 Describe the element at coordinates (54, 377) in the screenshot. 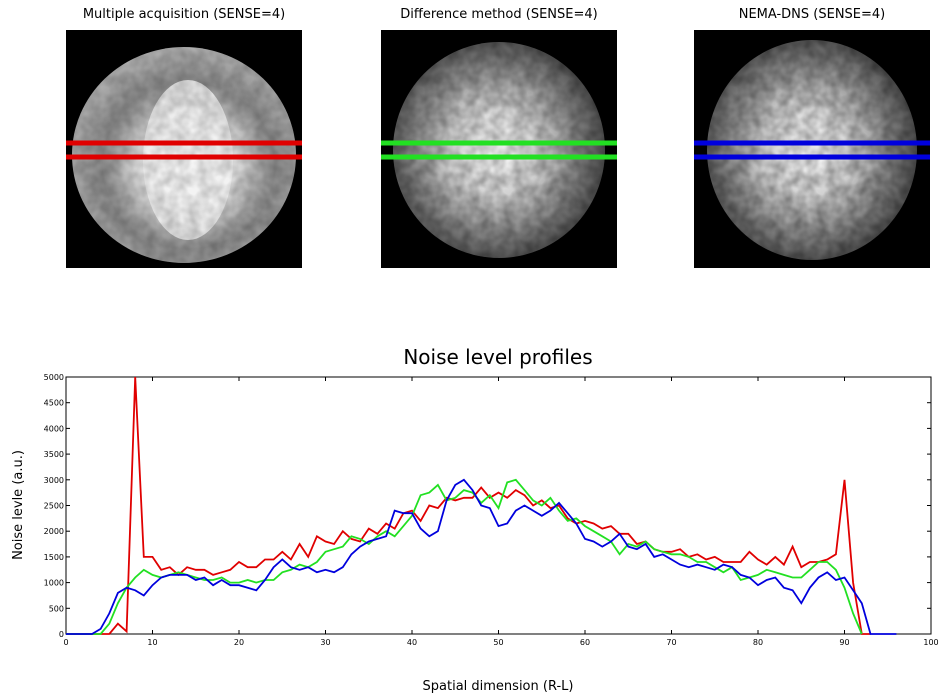

I see `y-tick-label: 5000` at that location.